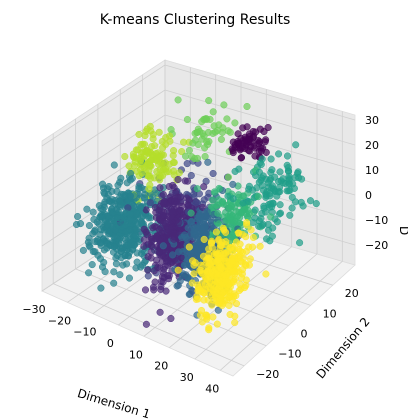  I want to click on x-tick-label: −30, so click(33, 309).